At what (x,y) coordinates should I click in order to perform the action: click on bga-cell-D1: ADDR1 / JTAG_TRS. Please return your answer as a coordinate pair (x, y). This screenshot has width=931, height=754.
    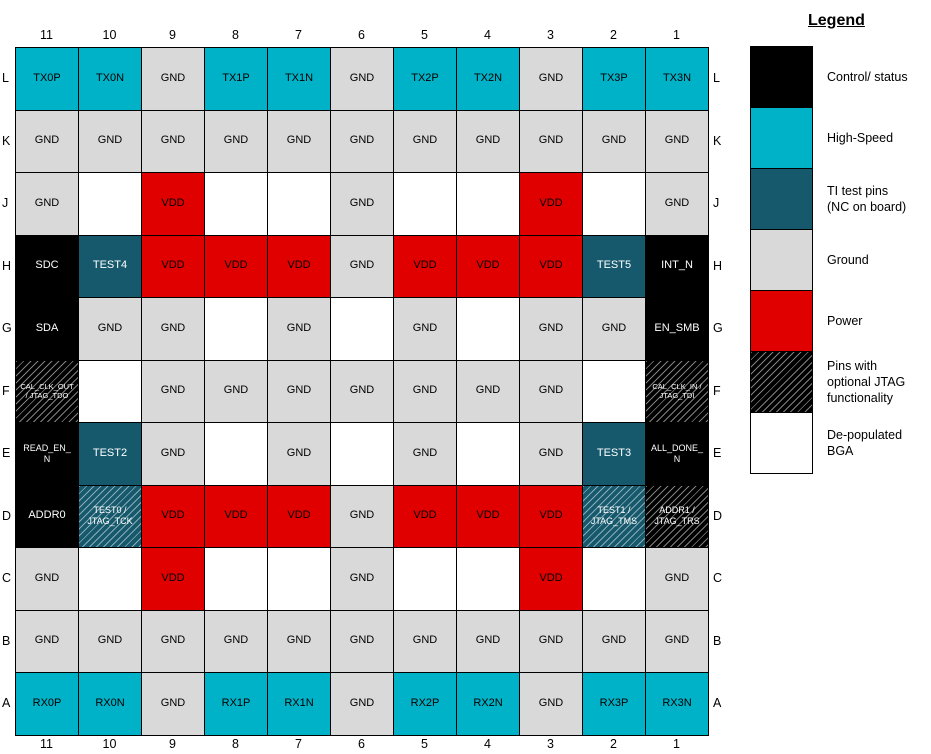
    Looking at the image, I should click on (677, 516).